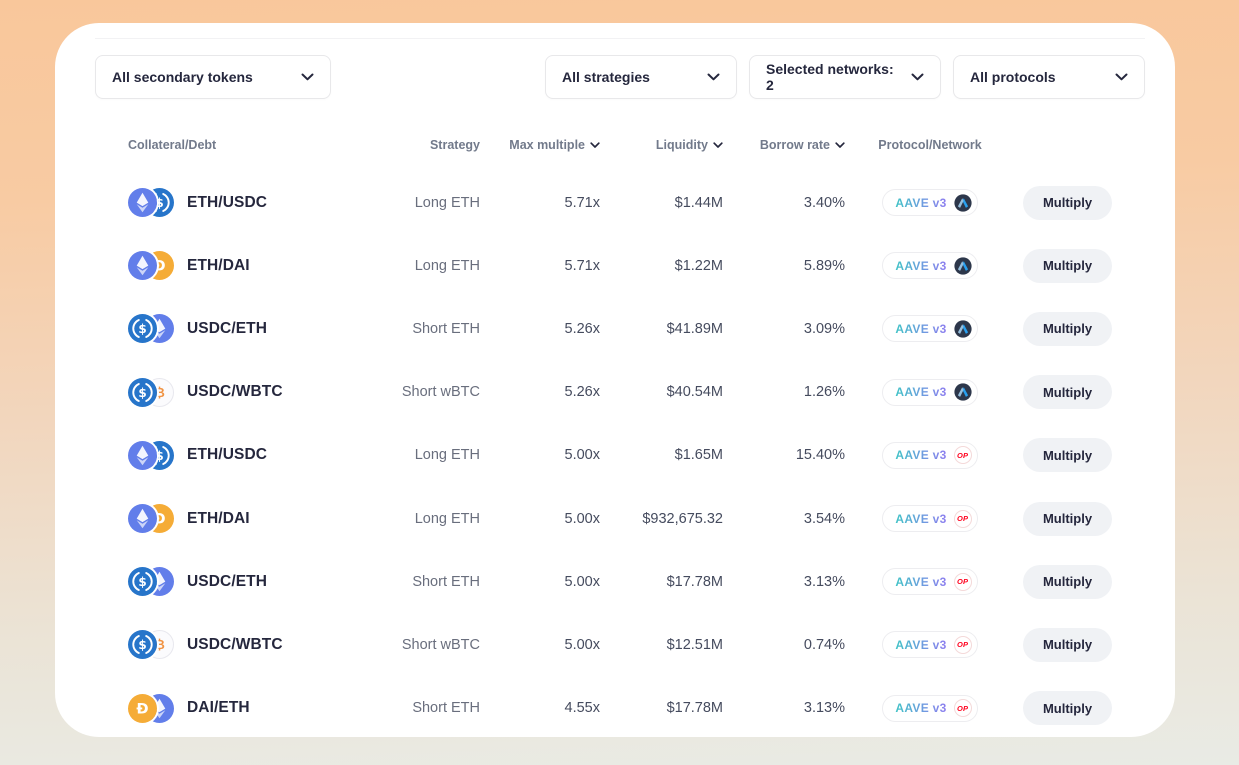 The width and height of the screenshot is (1239, 765). I want to click on max-multiple-cell: 5.00x, so click(582, 581).